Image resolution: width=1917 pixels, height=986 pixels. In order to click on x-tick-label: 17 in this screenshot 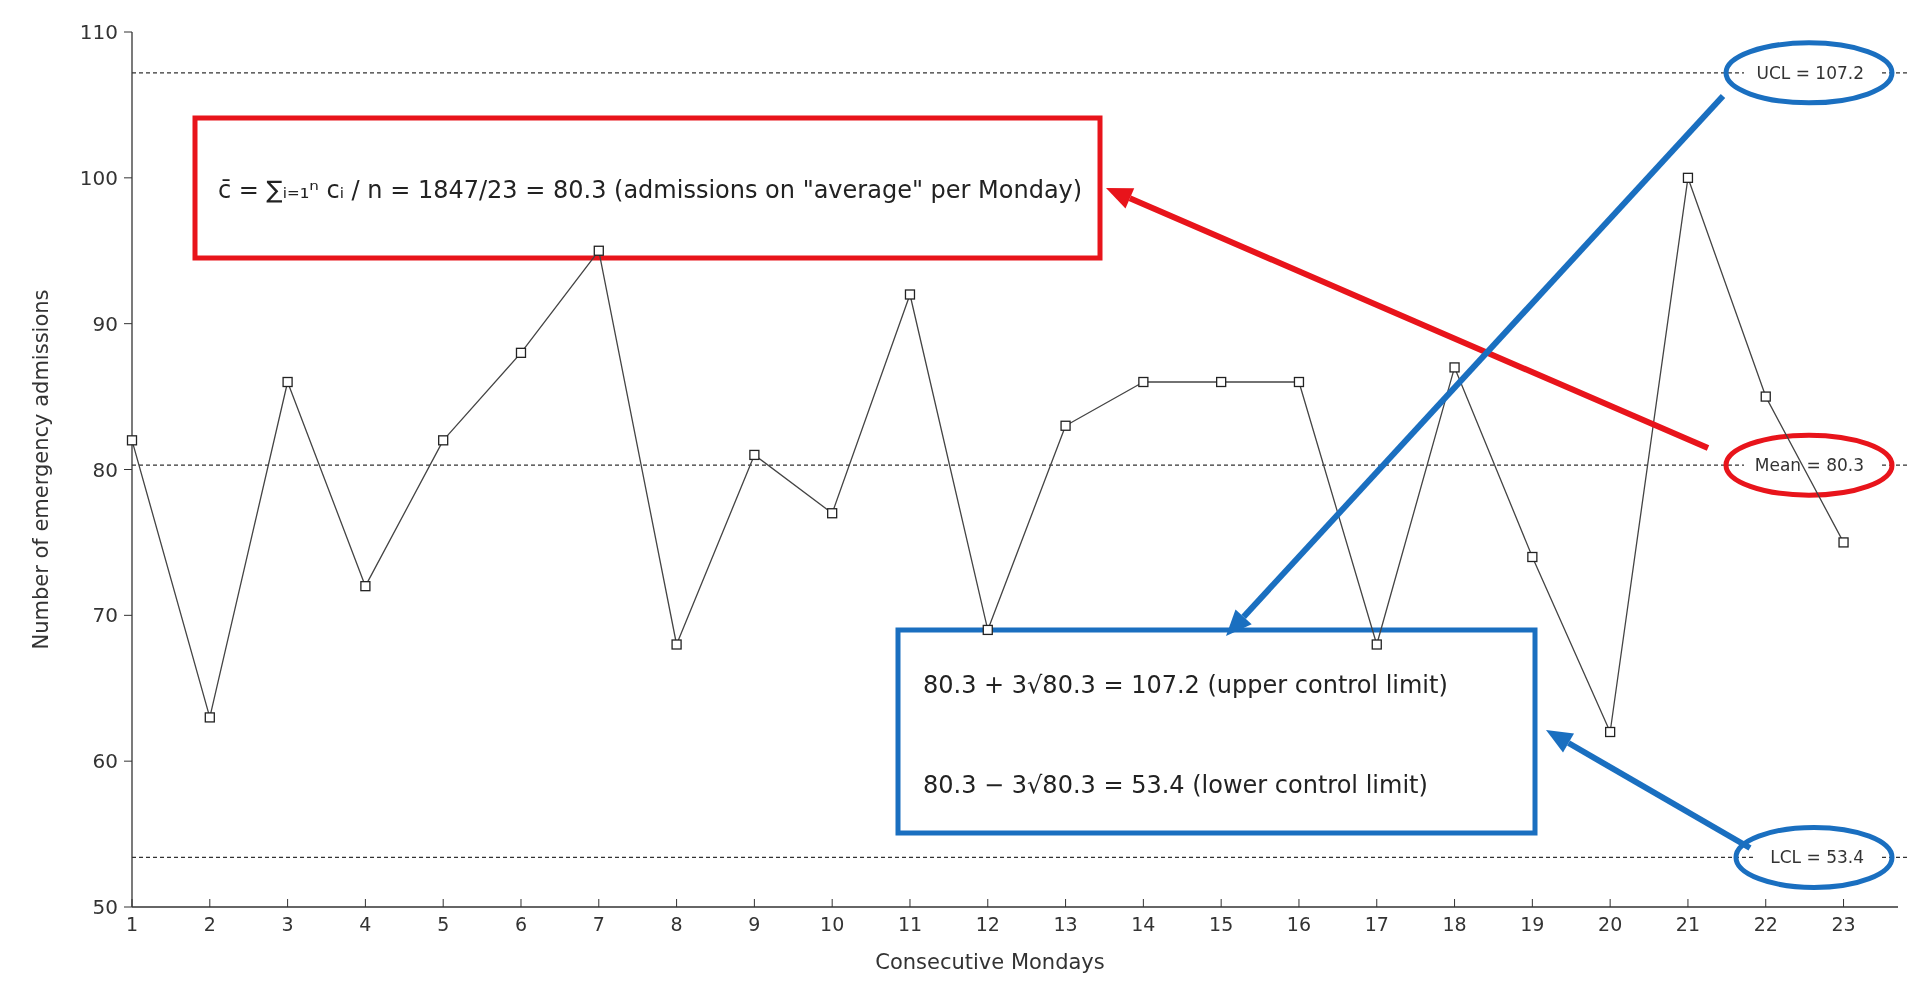, I will do `click(1376, 924)`.